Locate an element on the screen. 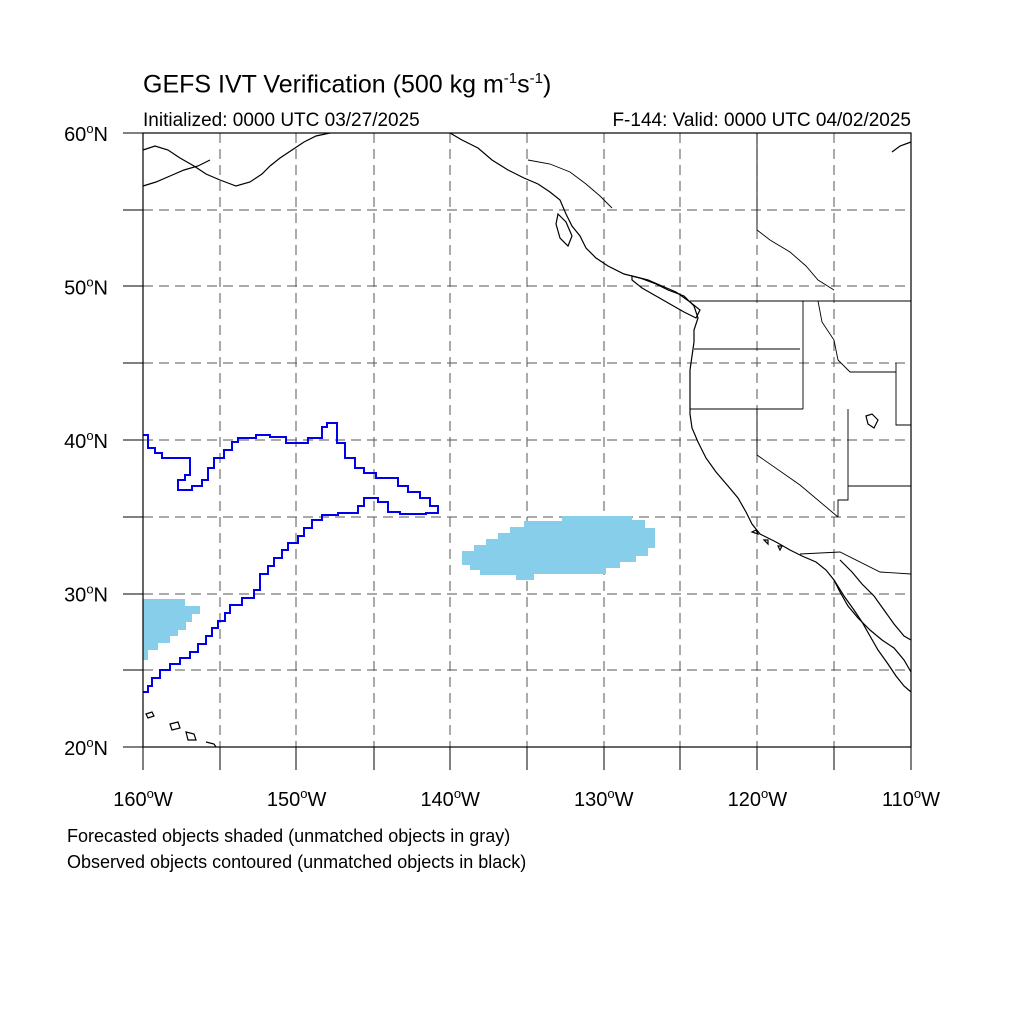 This screenshot has width=1024, height=1024. alaska-coast is located at coordinates (236, 159).